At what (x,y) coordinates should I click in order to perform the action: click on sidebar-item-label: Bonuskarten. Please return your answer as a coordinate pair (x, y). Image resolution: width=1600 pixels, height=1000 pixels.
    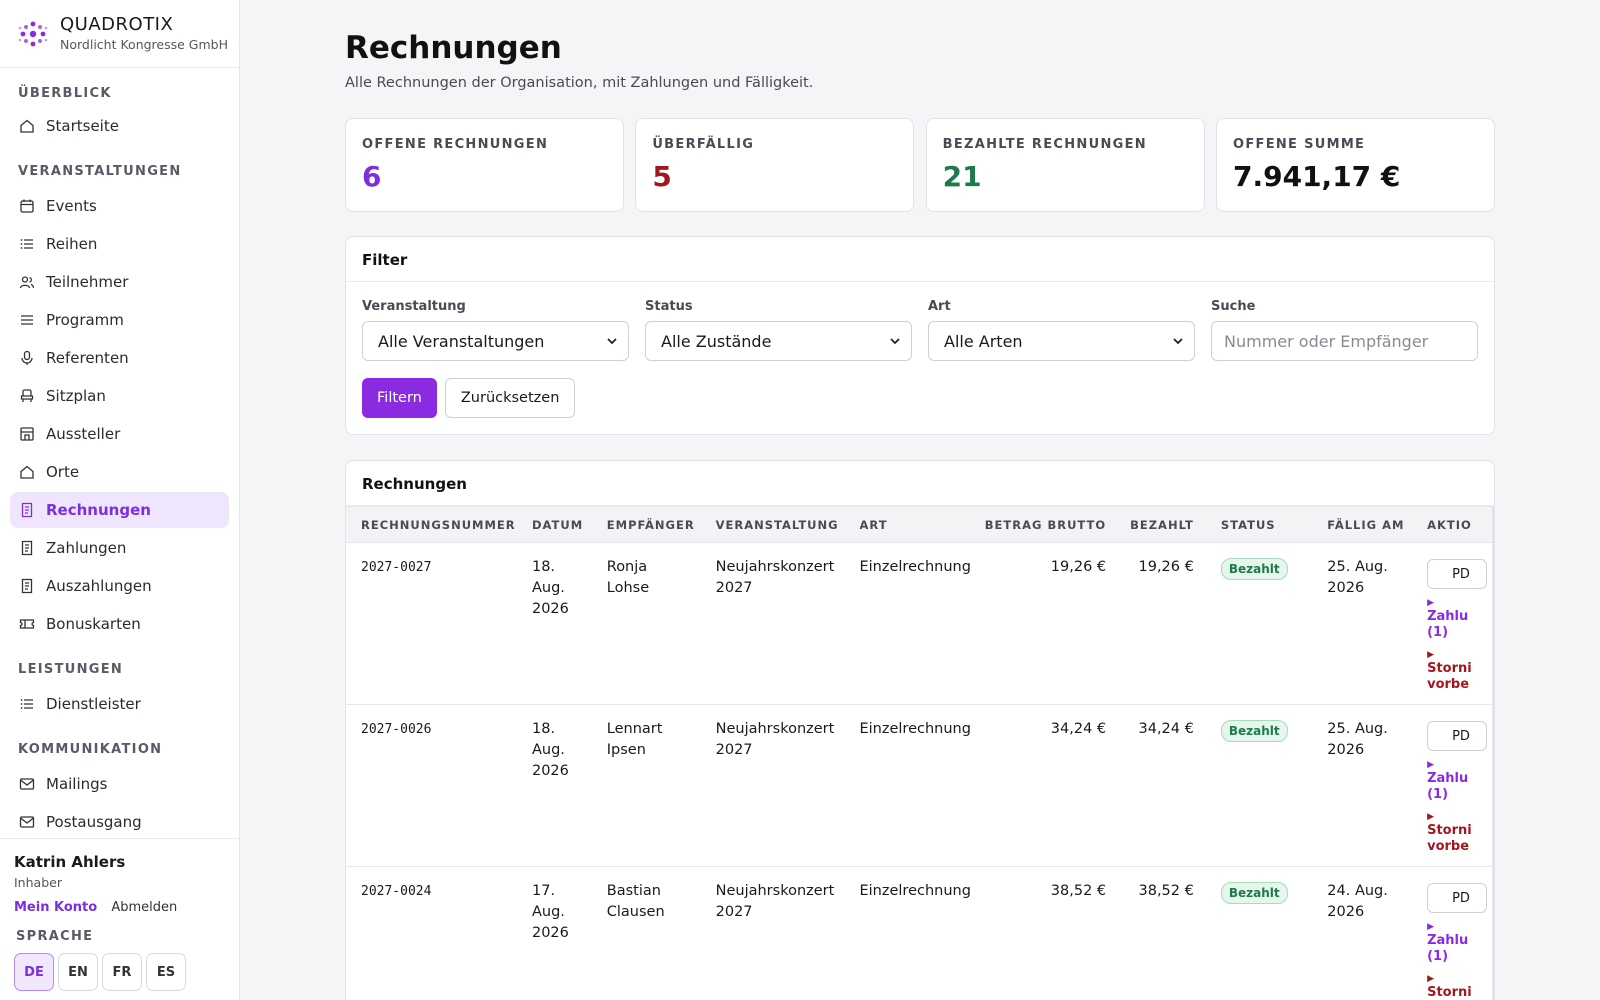
    Looking at the image, I should click on (93, 624).